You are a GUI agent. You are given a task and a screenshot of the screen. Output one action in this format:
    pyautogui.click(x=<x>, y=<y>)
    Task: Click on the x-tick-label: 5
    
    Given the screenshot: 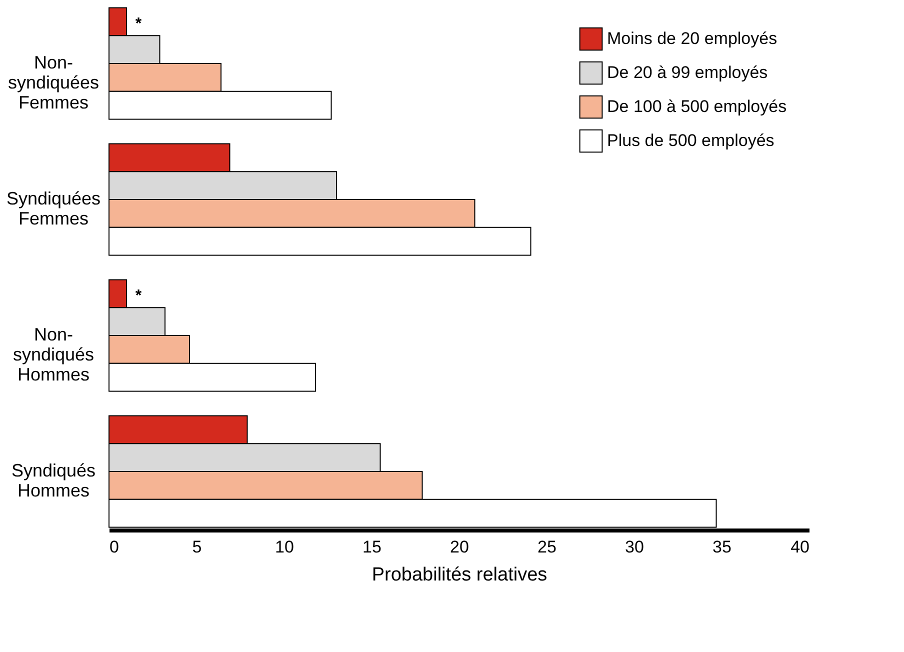 What is the action you would take?
    pyautogui.click(x=197, y=547)
    